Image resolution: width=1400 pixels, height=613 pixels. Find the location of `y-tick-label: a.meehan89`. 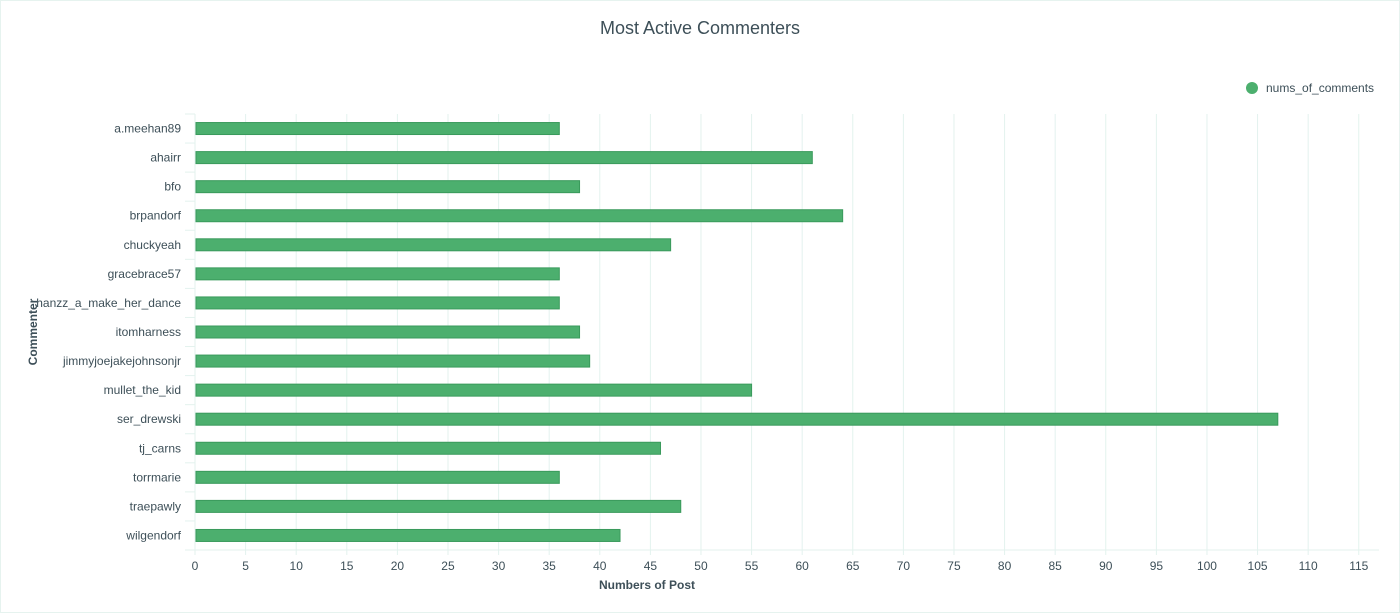

y-tick-label: a.meehan89 is located at coordinates (147, 129).